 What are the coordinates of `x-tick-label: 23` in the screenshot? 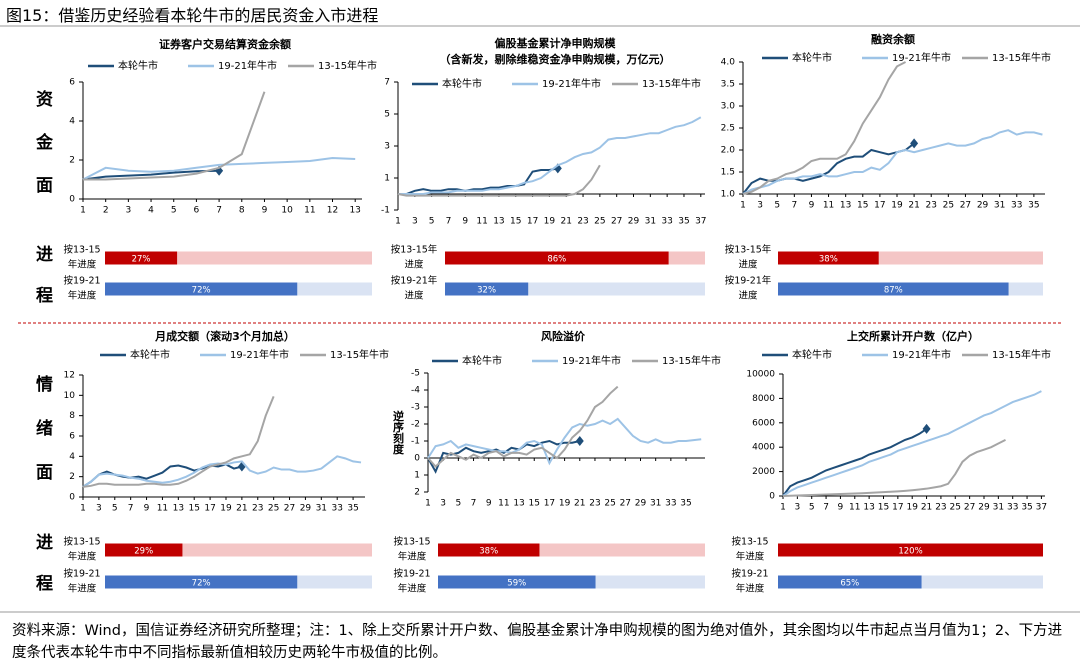 It's located at (940, 508).